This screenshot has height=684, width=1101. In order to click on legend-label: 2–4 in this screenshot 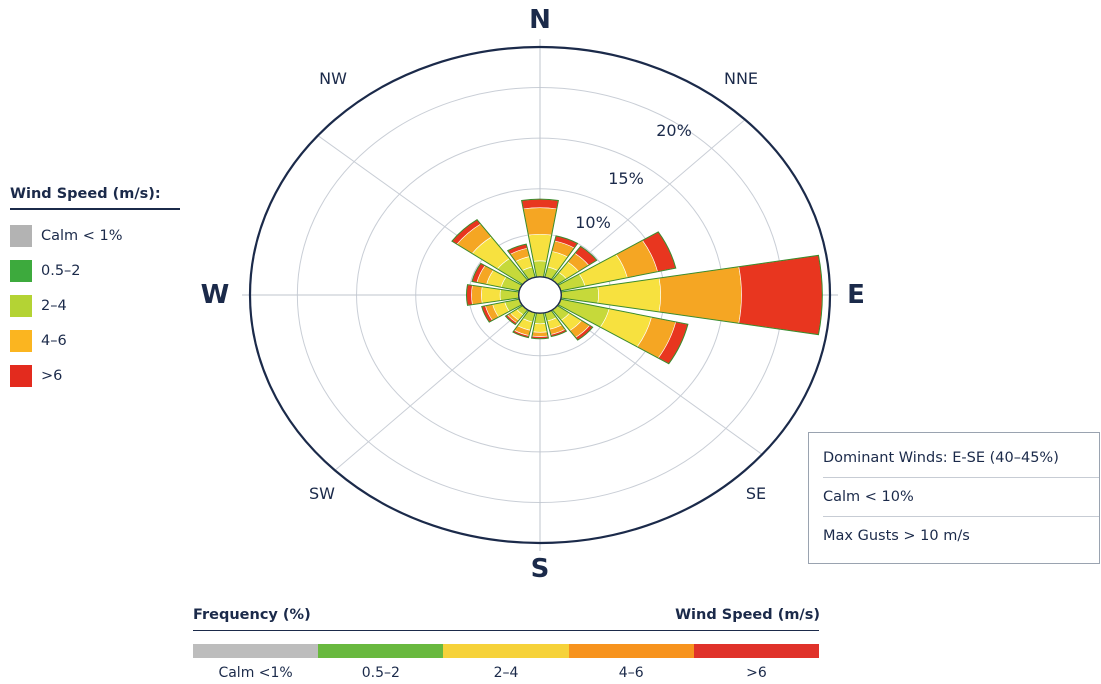, I will do `click(54, 305)`.